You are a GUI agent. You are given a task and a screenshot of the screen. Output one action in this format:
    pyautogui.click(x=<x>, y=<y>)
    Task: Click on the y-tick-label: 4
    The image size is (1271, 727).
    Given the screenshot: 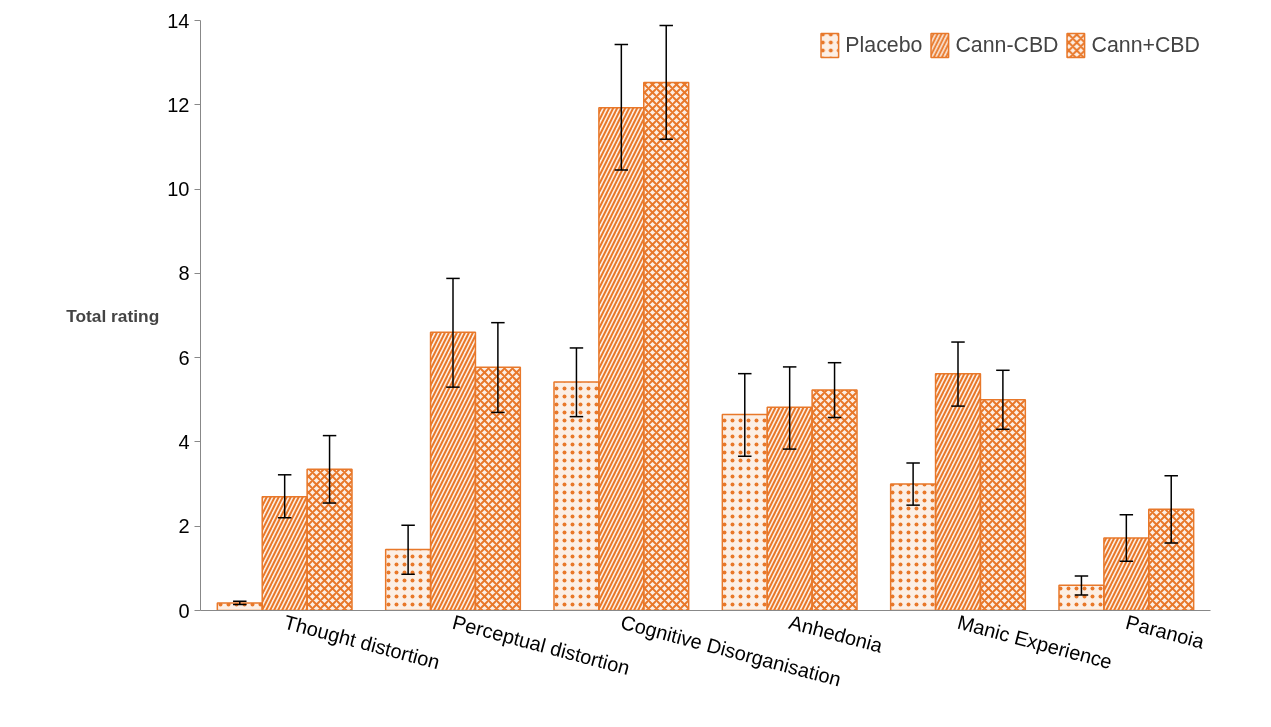 What is the action you would take?
    pyautogui.click(x=184, y=441)
    